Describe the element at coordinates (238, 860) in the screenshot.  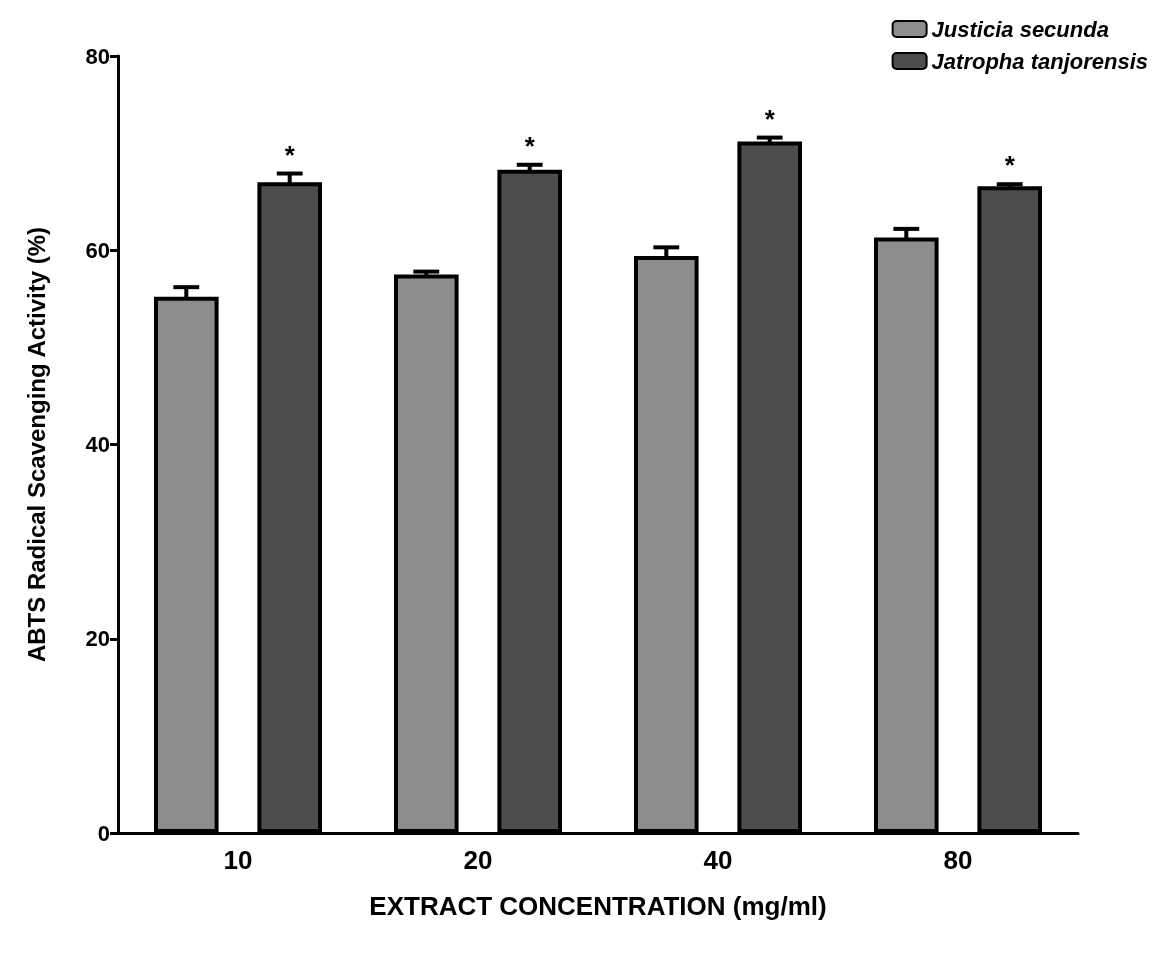
I see `x-tick-label: 10` at that location.